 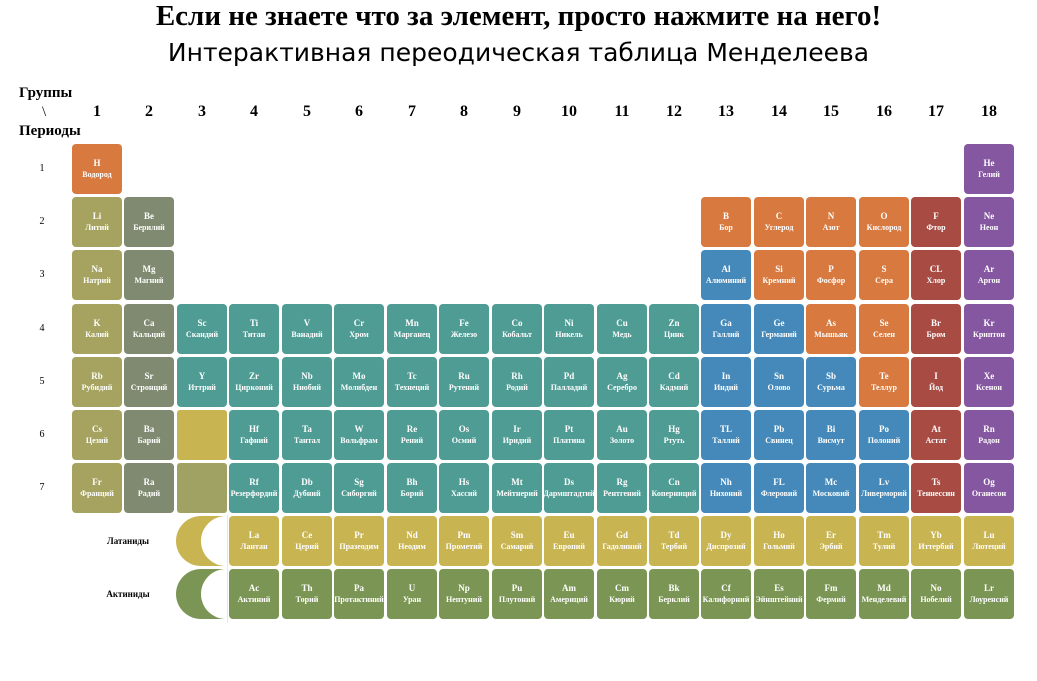 I want to click on element-cell: Li Литий, so click(x=97, y=222).